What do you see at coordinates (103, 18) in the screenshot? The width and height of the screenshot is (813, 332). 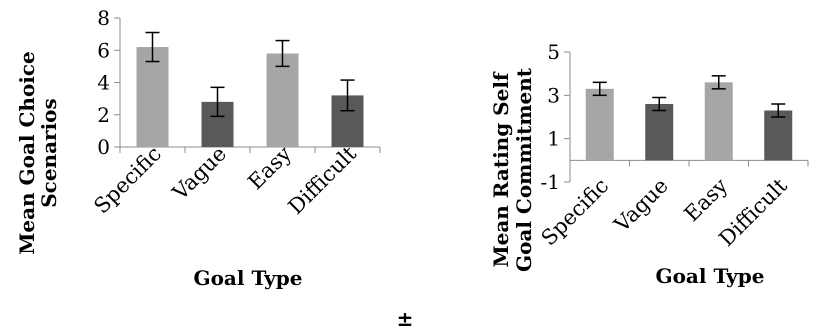 I see `chart1-y-tick-label: 8` at bounding box center [103, 18].